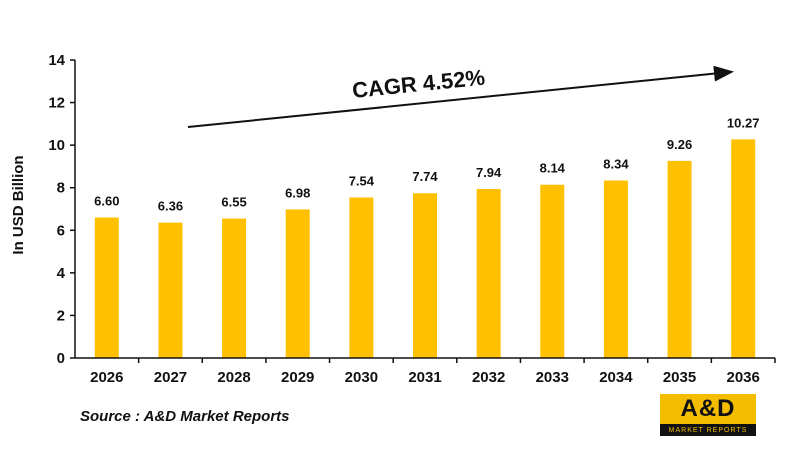  I want to click on bar-2032, so click(488, 273).